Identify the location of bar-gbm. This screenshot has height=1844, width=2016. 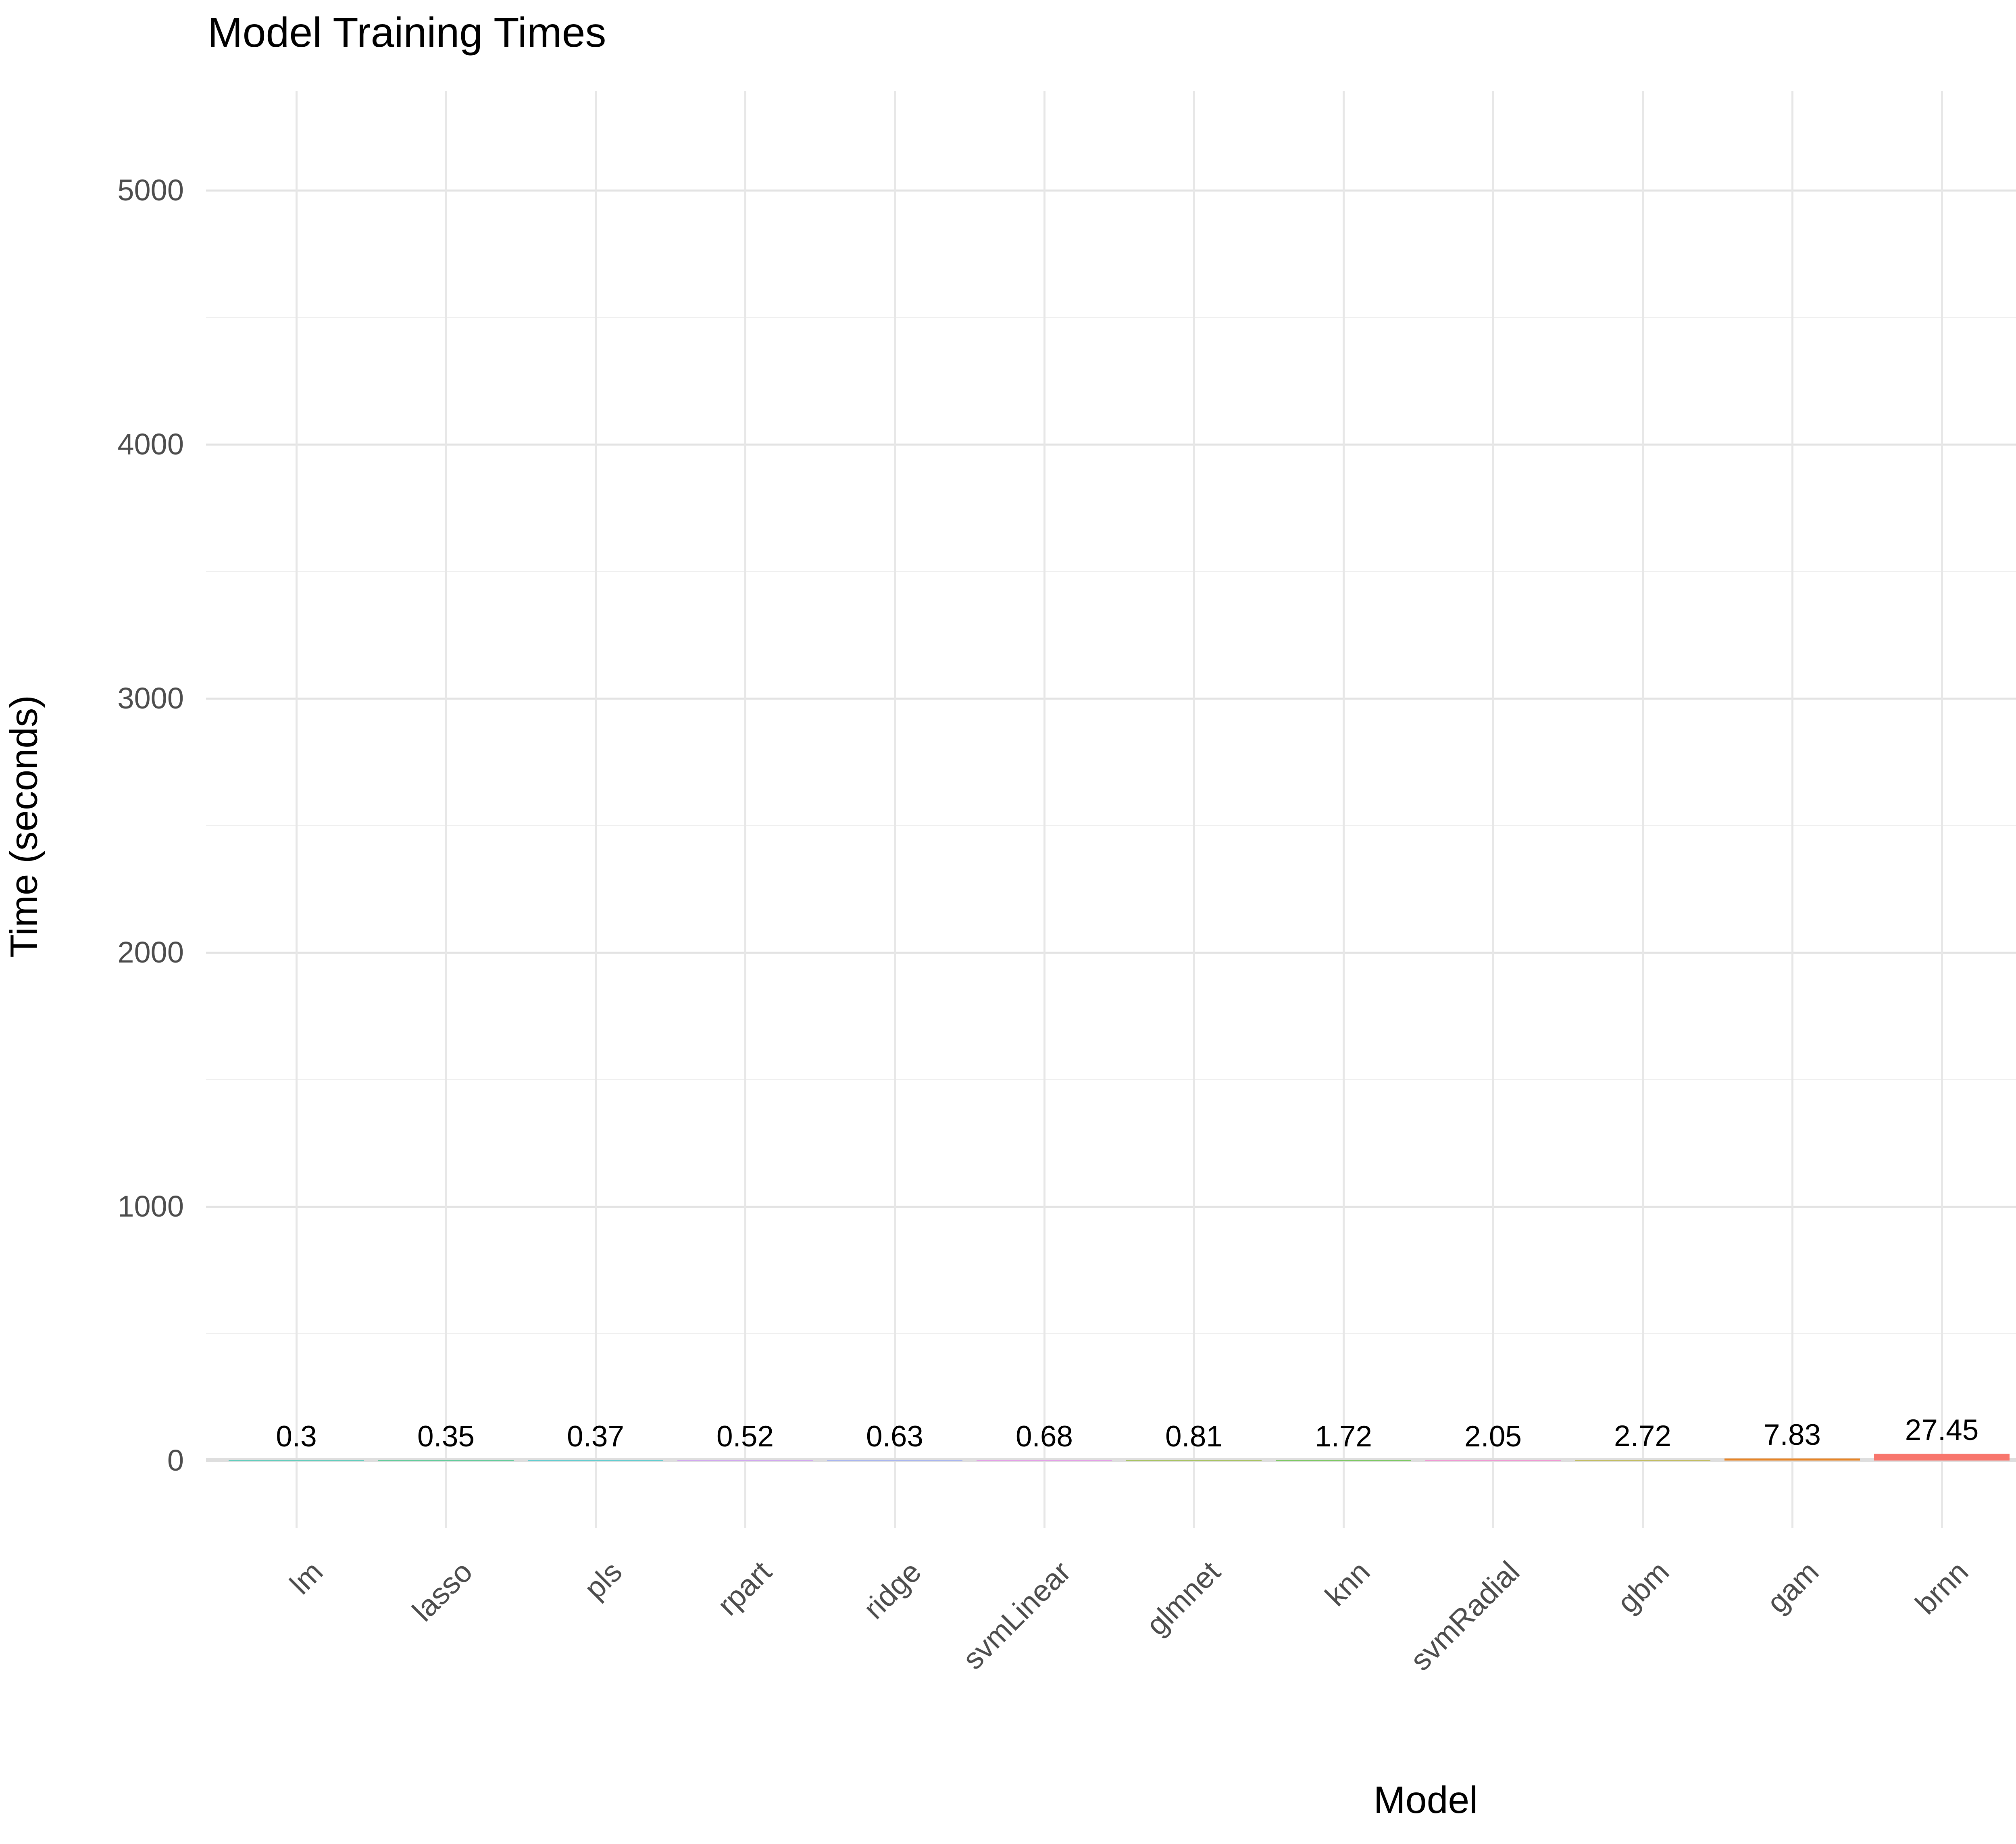
(1642, 1460).